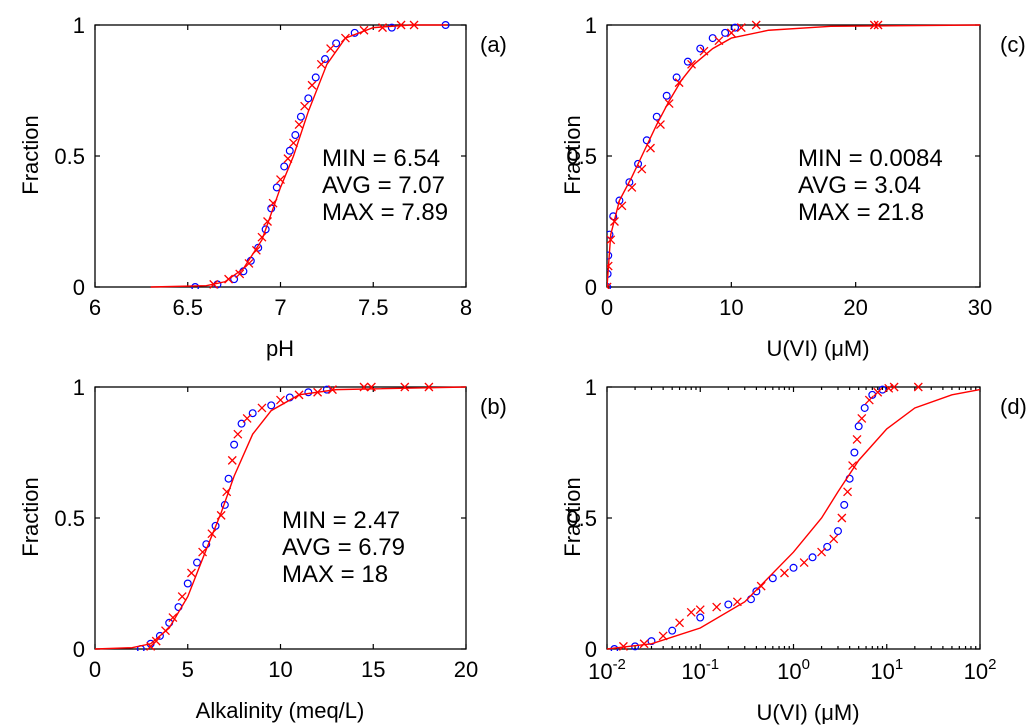 This screenshot has height=728, width=1028. Describe the element at coordinates (591, 287) in the screenshot. I see `panel-c-ytick-label: 0` at that location.